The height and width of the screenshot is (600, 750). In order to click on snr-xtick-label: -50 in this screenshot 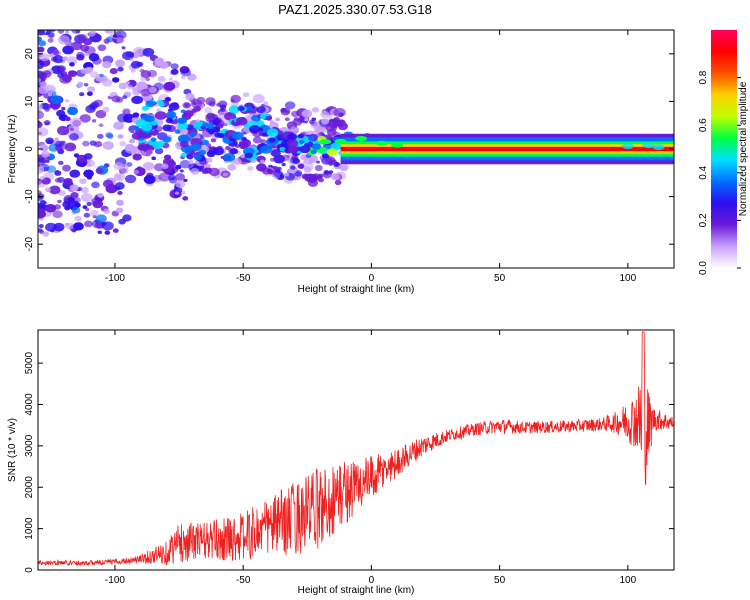, I will do `click(243, 580)`.